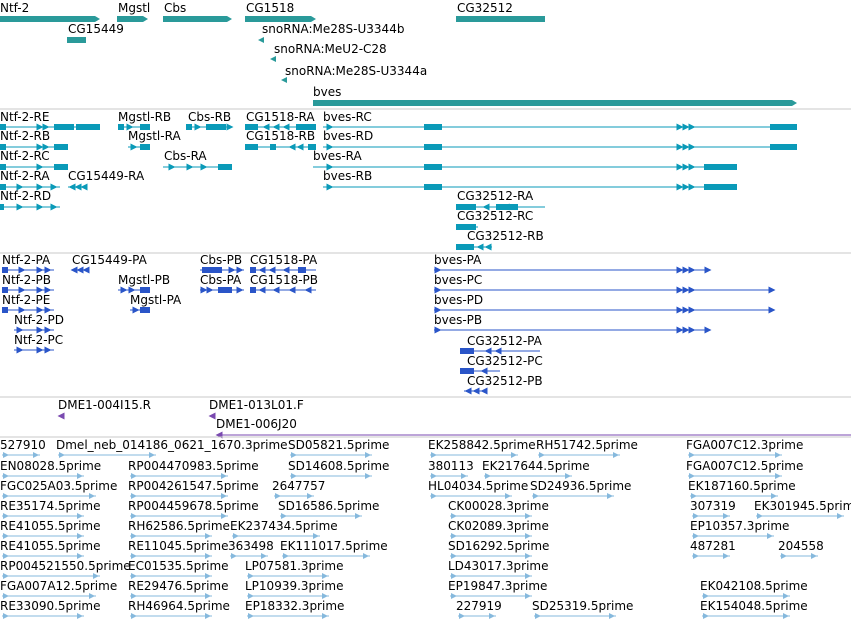  Describe the element at coordinates (197, 160) in the screenshot. I see `transcript-cbs-ra: Cbs-RA` at that location.